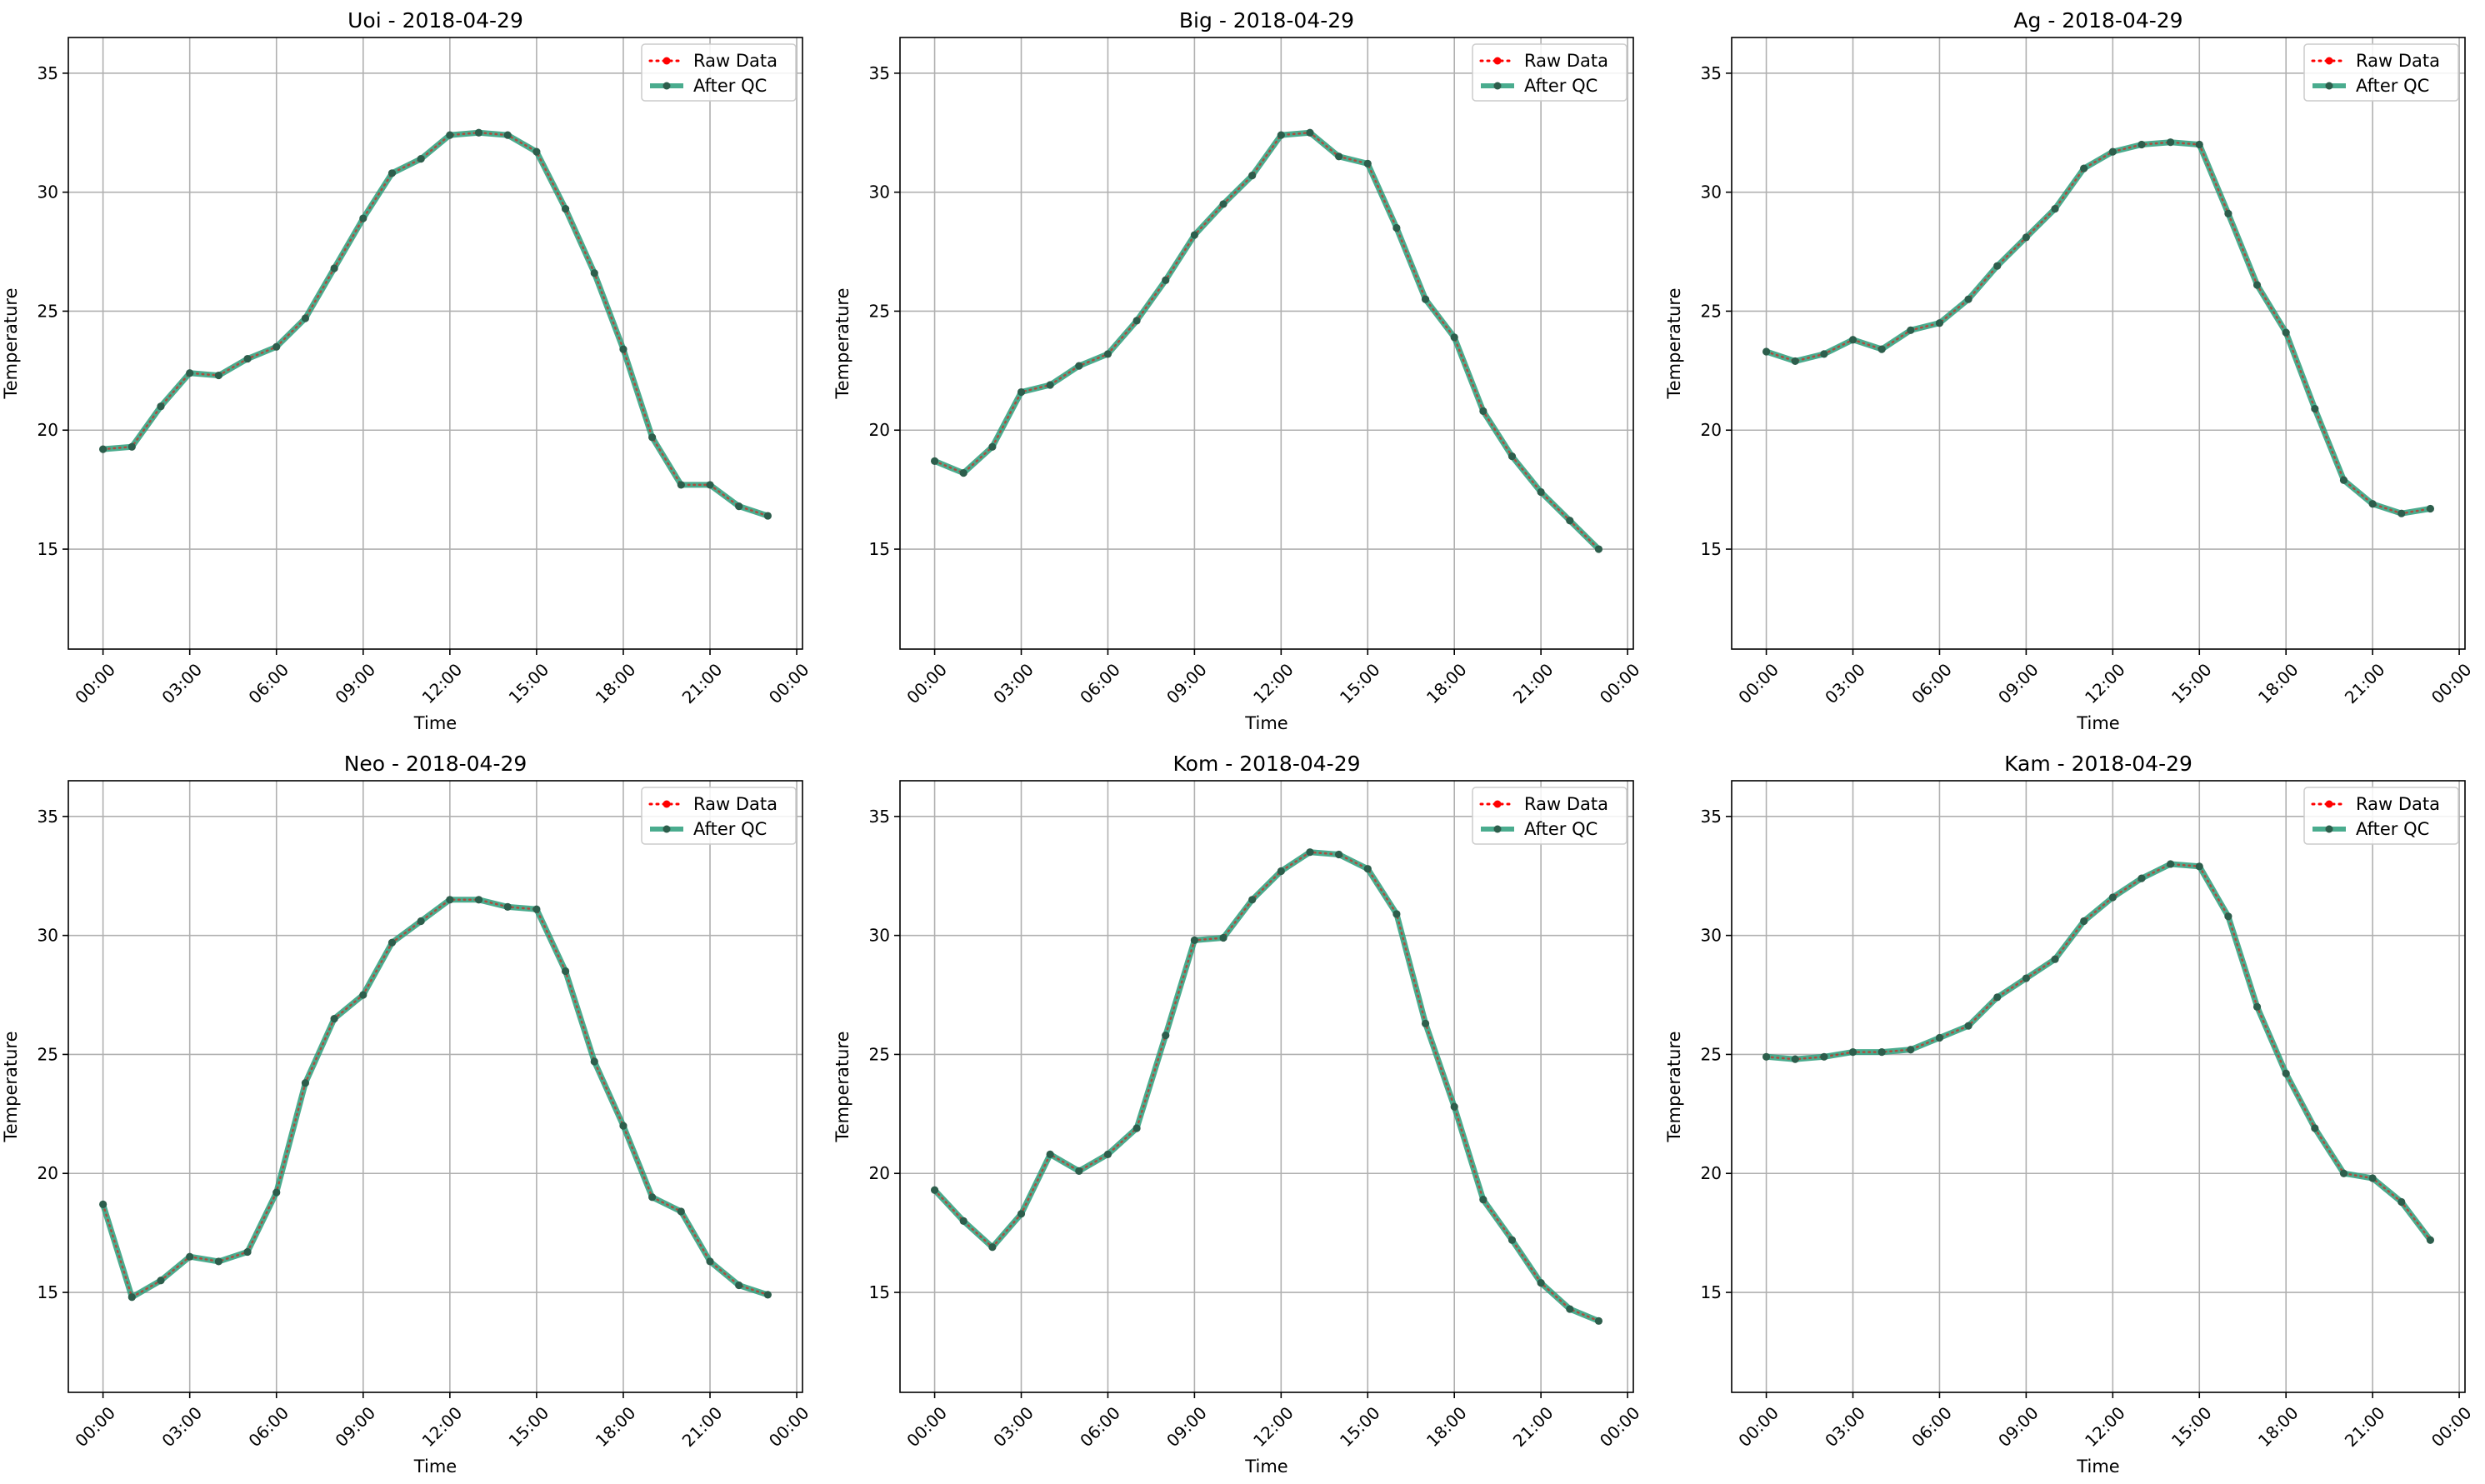 Image resolution: width=2485 pixels, height=1484 pixels. What do you see at coordinates (529, 683) in the screenshot?
I see `x-tick-label: 15:00` at bounding box center [529, 683].